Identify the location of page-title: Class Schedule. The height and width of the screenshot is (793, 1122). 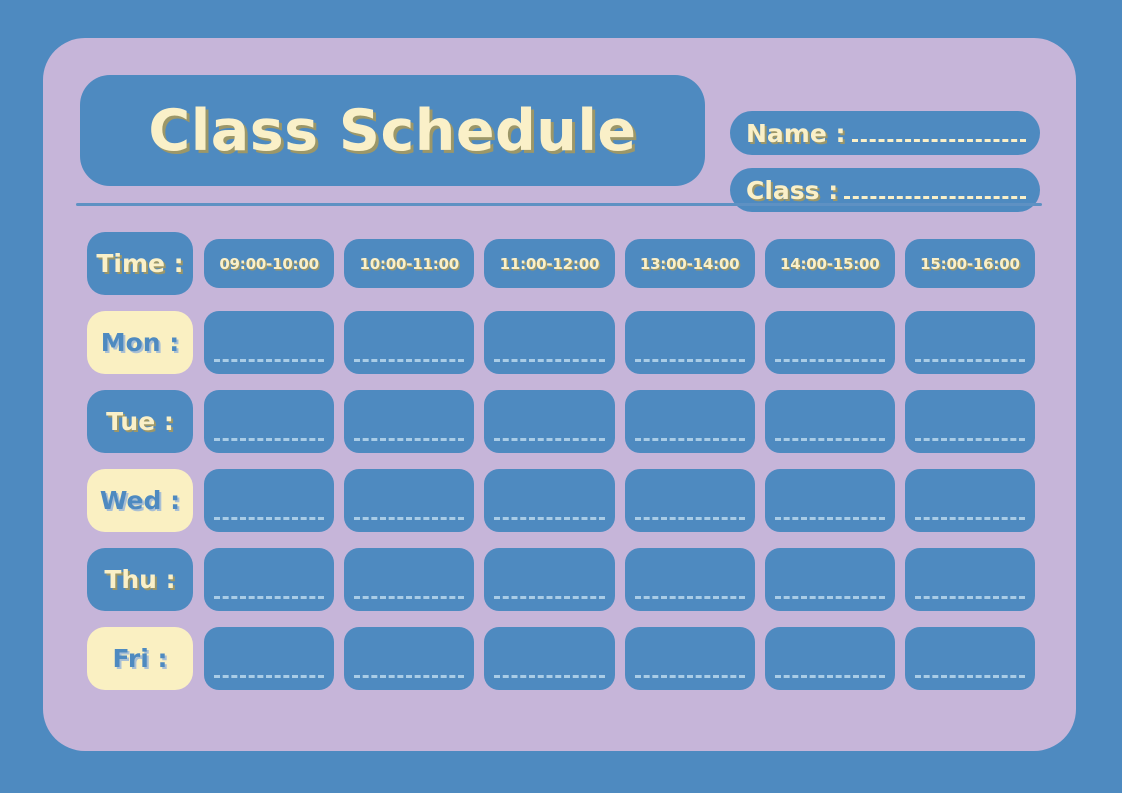
(392, 130).